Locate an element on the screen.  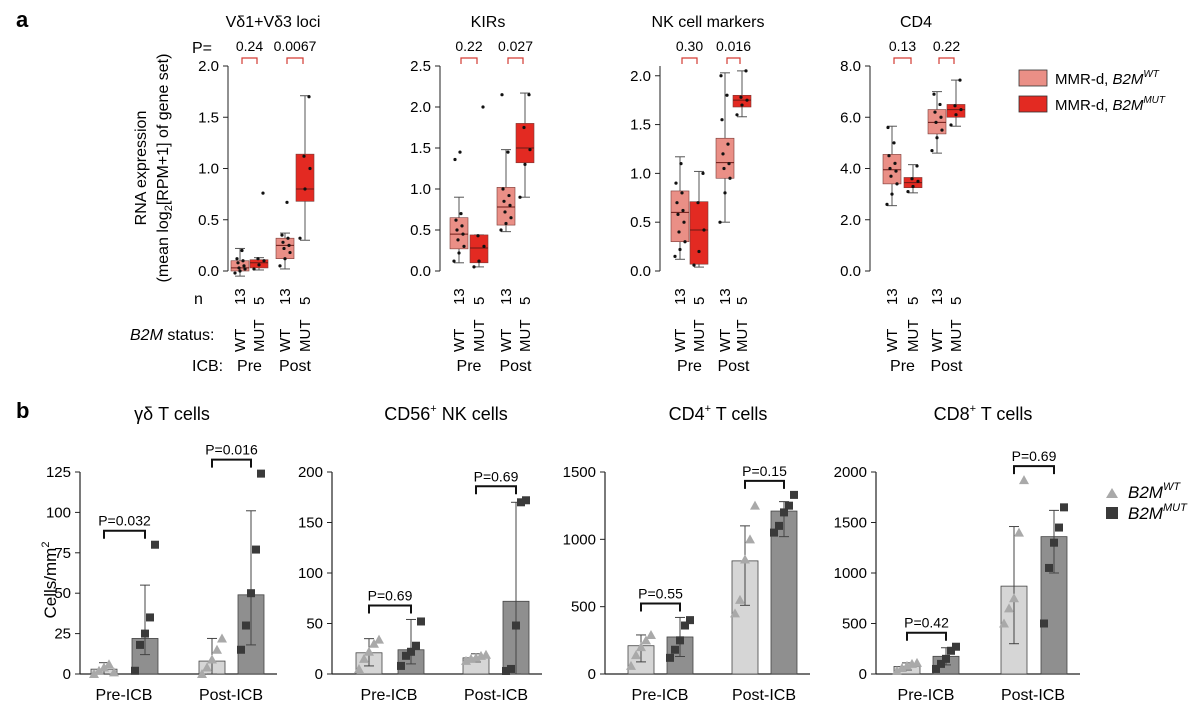
p-bracket is located at coordinates (926, 636).